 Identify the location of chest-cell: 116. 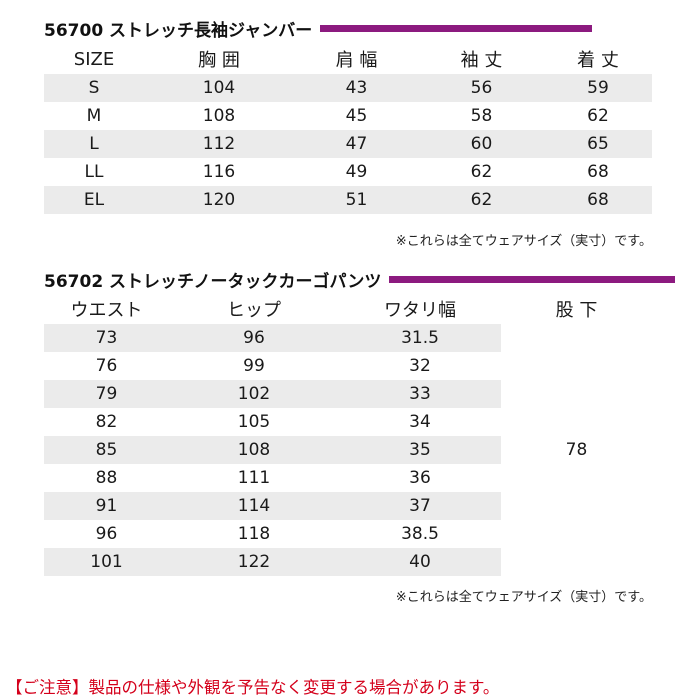
(219, 172).